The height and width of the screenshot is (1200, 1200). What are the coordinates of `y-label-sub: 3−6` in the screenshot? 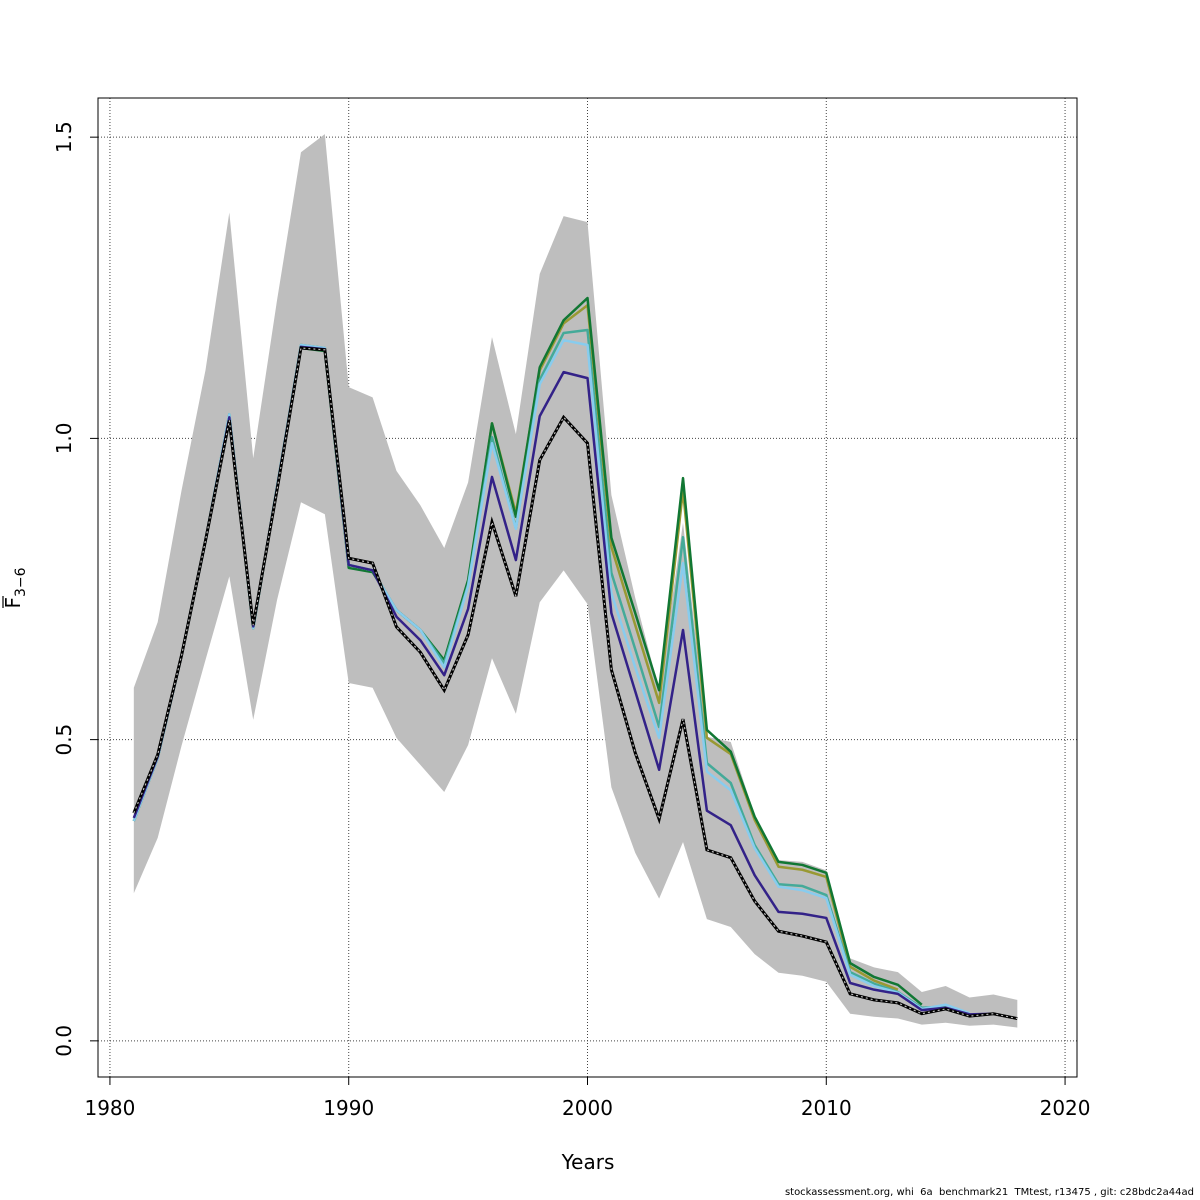 It's located at (21, 582).